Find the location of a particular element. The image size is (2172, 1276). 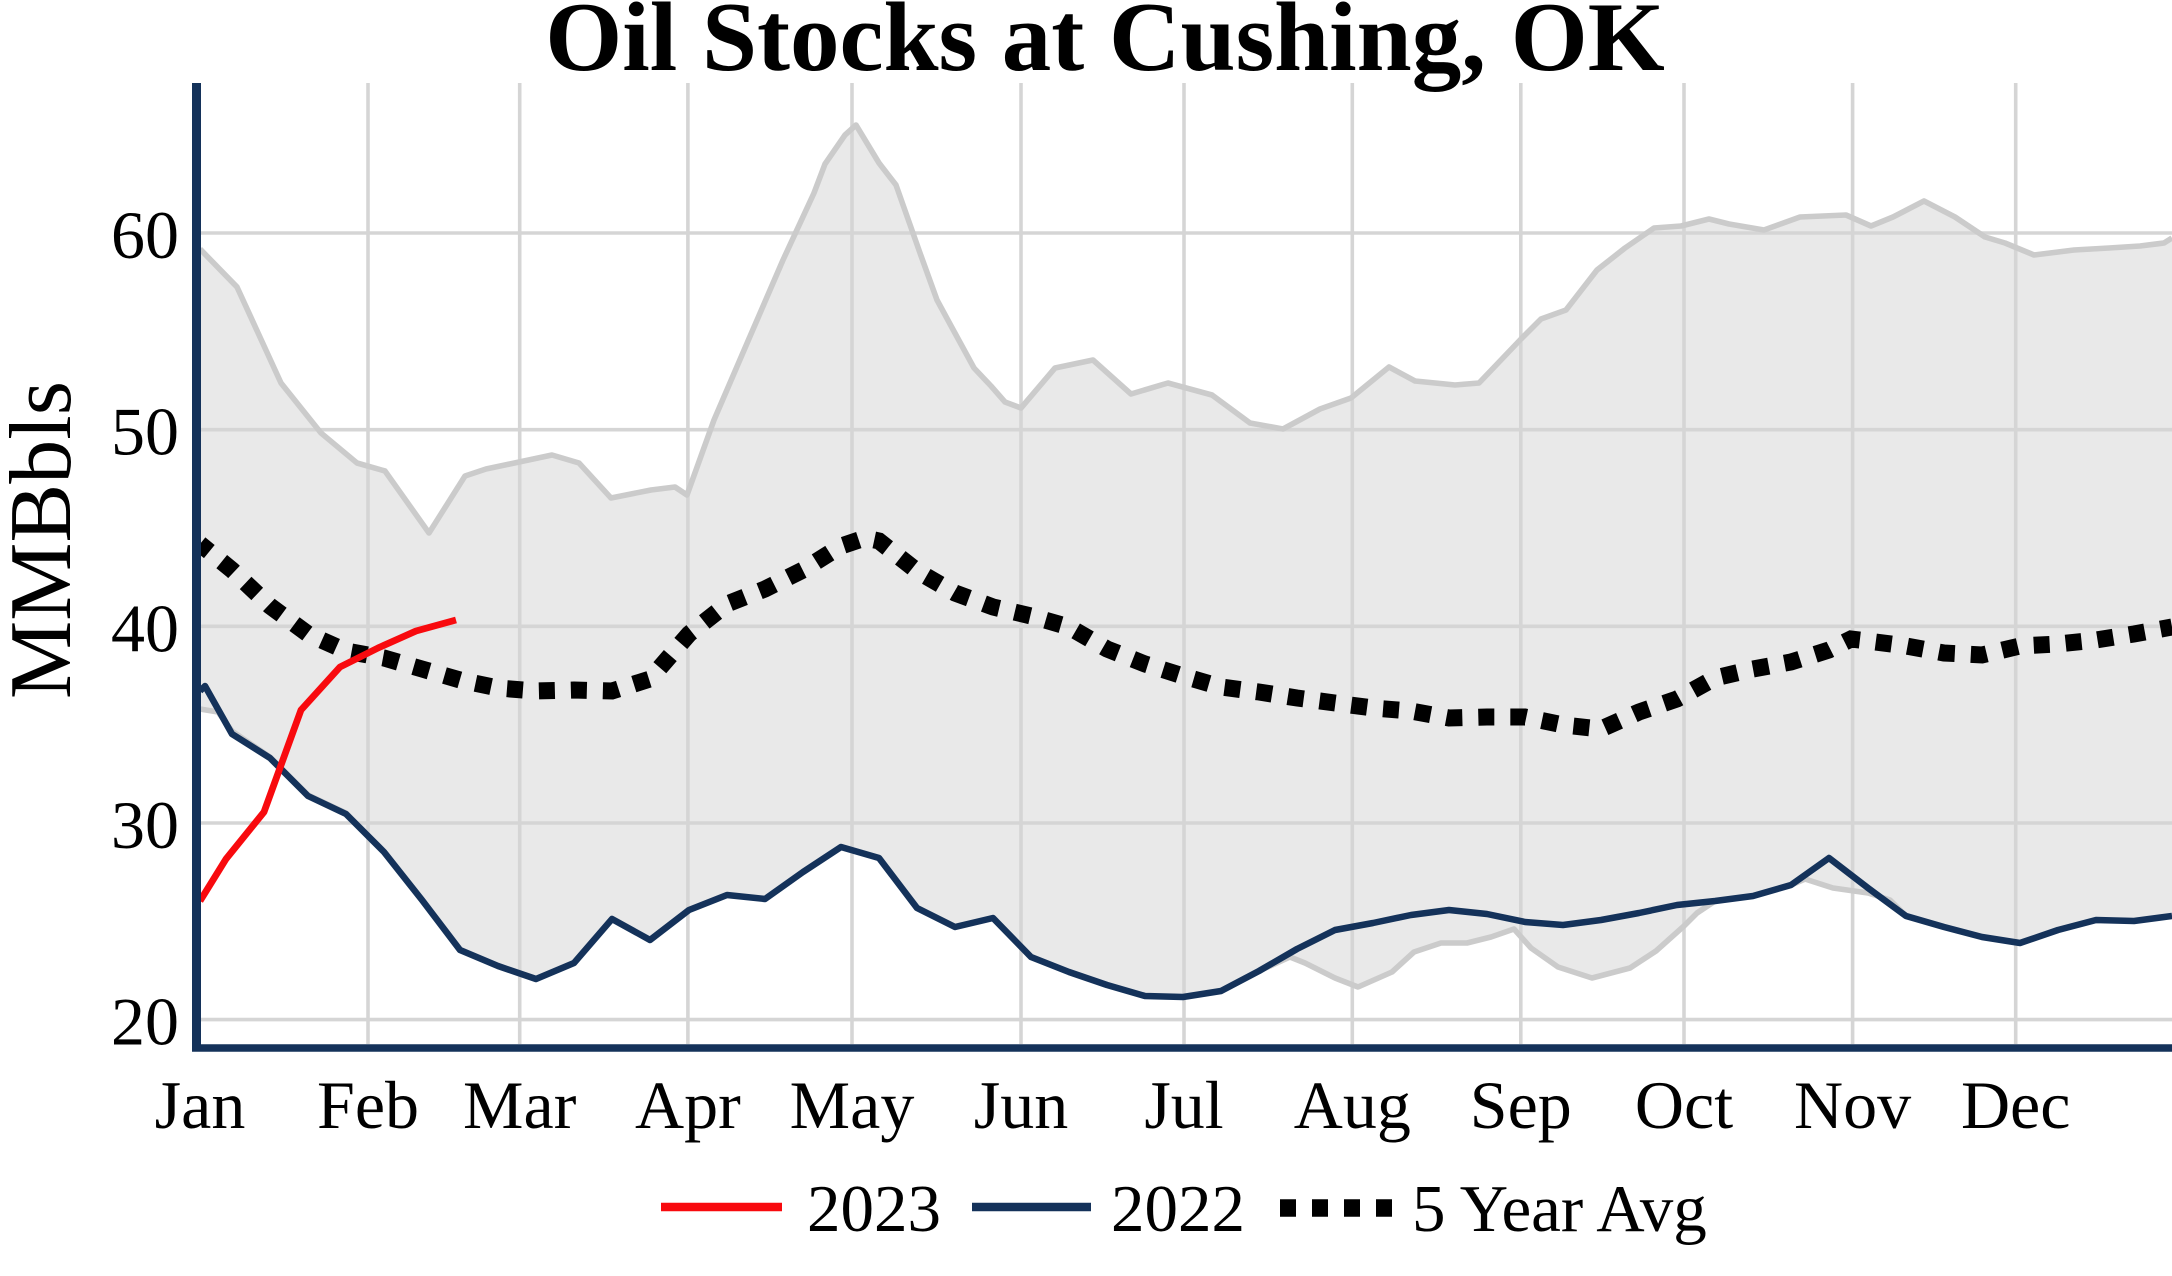

svg-text: Oil Stocks at Cushing, OK is located at coordinates (1105, 46).